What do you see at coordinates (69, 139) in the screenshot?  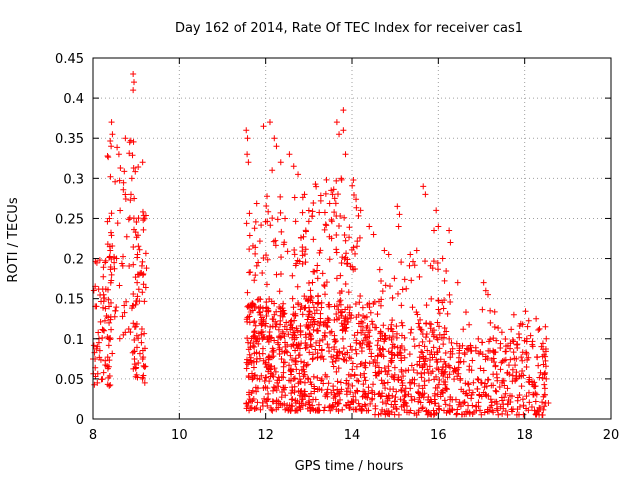 I see `y-tick-label: 0.35` at bounding box center [69, 139].